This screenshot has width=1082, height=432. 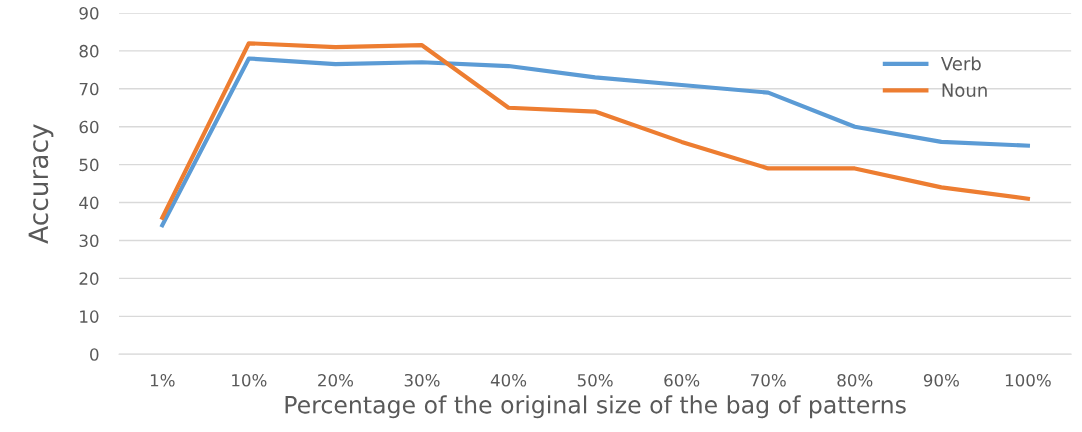 I want to click on x-tick-label: 80%, so click(x=855, y=380).